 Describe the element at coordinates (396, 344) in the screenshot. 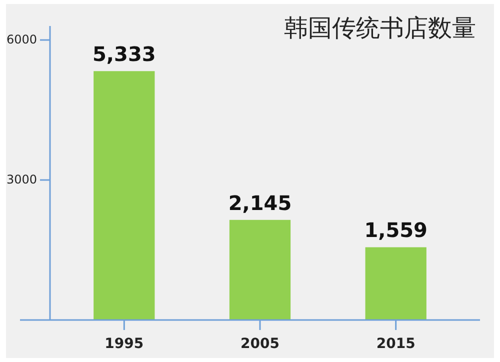

I see `x-tick-label: 2015` at that location.